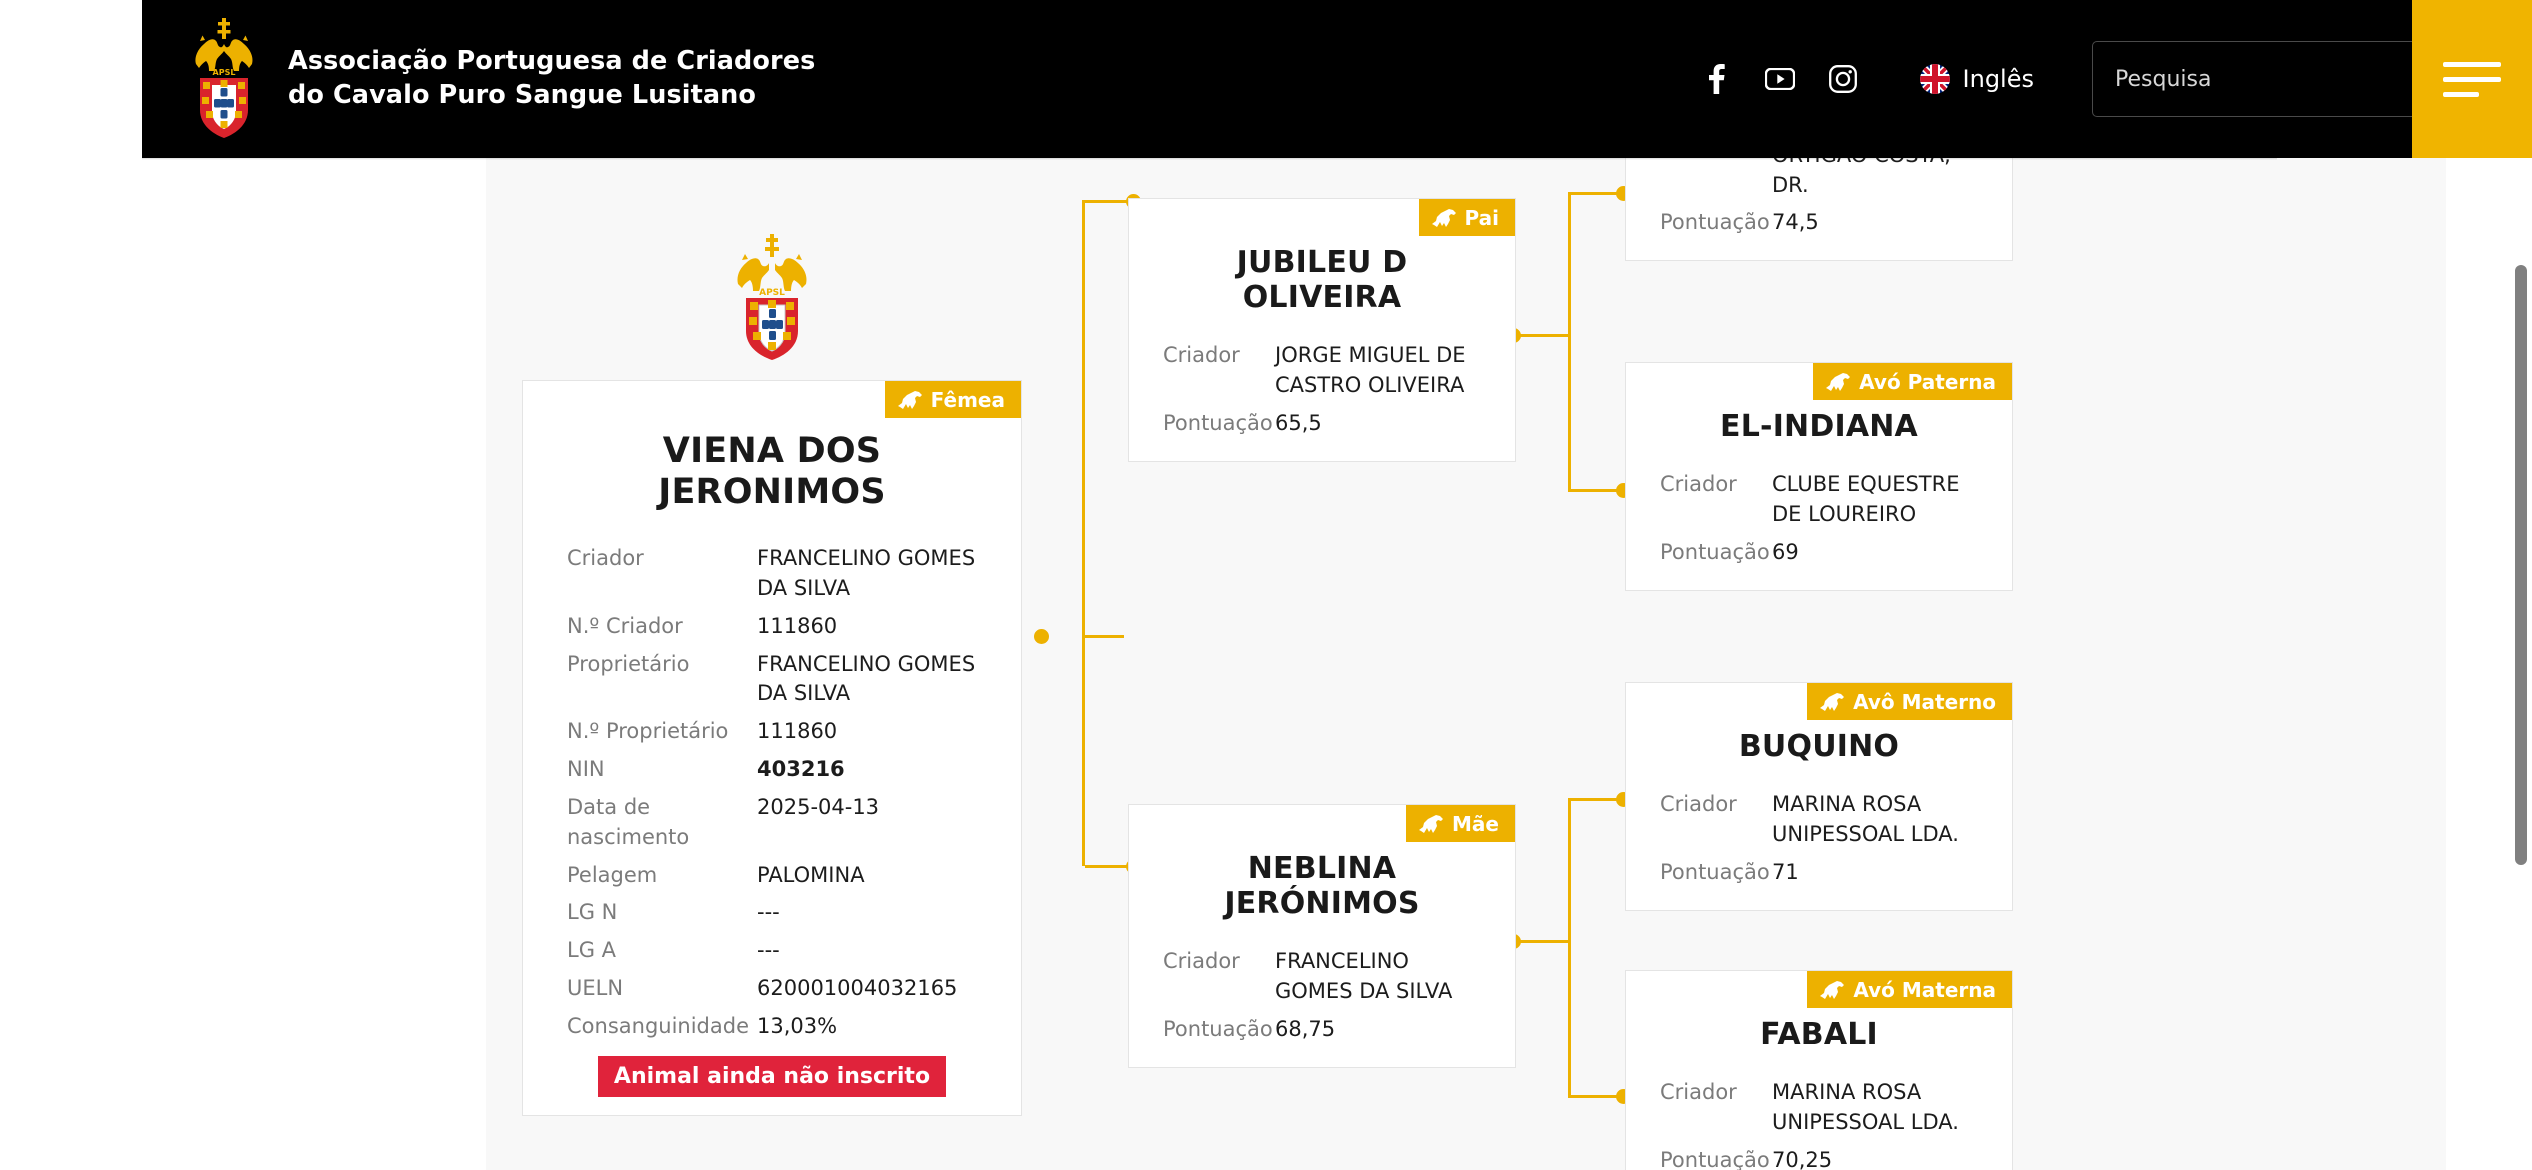  I want to click on attribute-value: MARINA ROSA UNIPESSOAL LDA., so click(1865, 1107).